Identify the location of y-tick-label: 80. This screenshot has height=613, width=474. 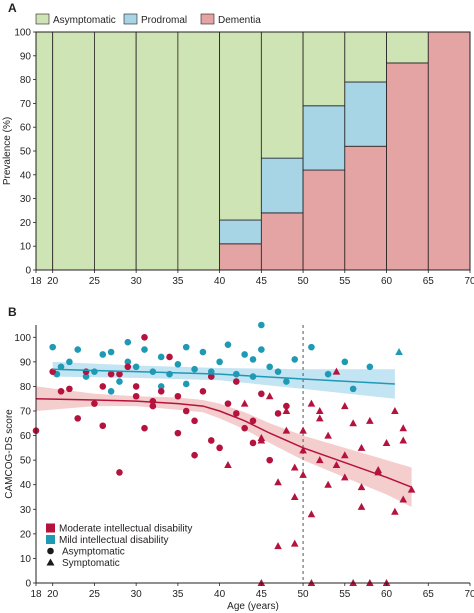
(26, 387).